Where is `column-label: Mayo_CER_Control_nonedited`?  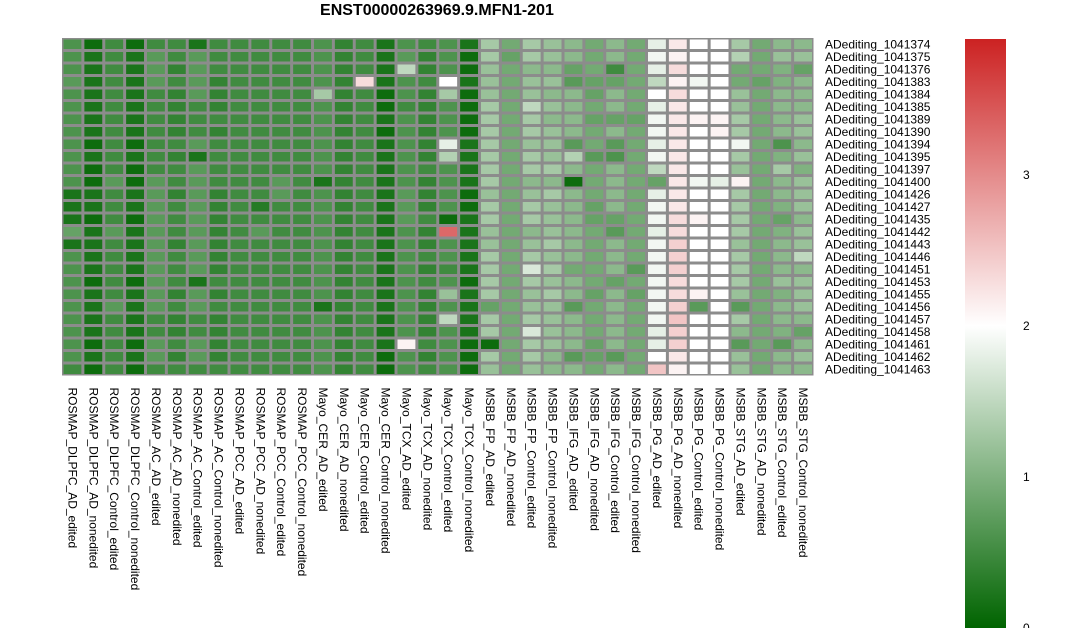 column-label: Mayo_CER_Control_nonedited is located at coordinates (386, 471).